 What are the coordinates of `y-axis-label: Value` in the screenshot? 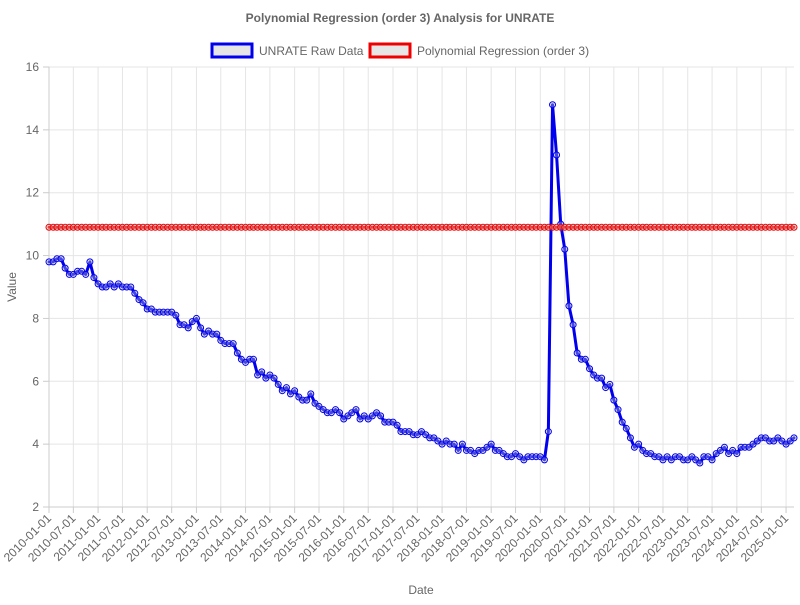 It's located at (12, 287).